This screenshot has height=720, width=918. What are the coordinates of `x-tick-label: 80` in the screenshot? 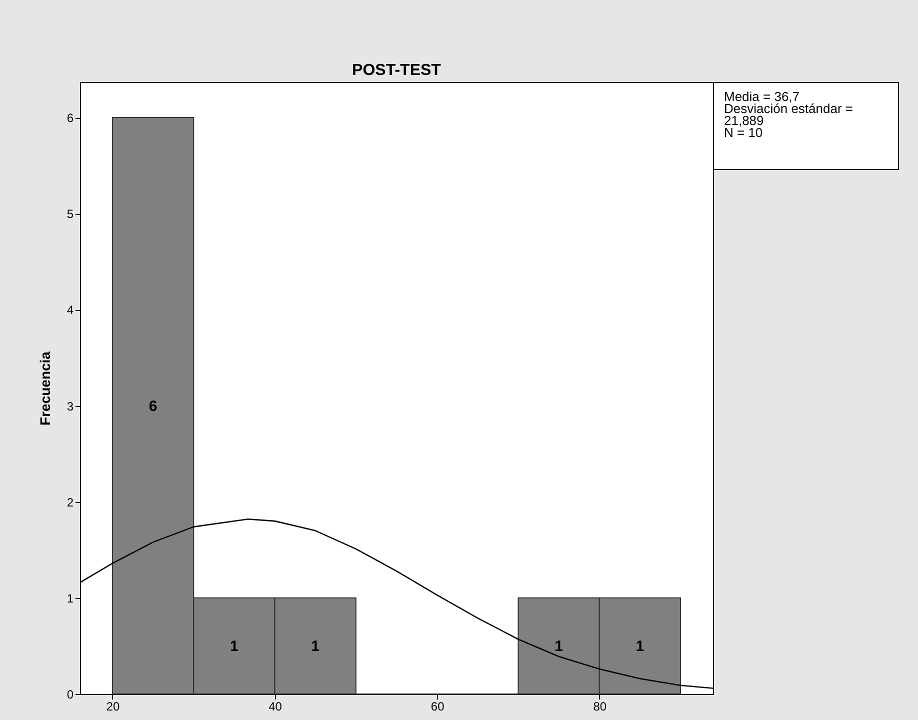 It's located at (600, 707).